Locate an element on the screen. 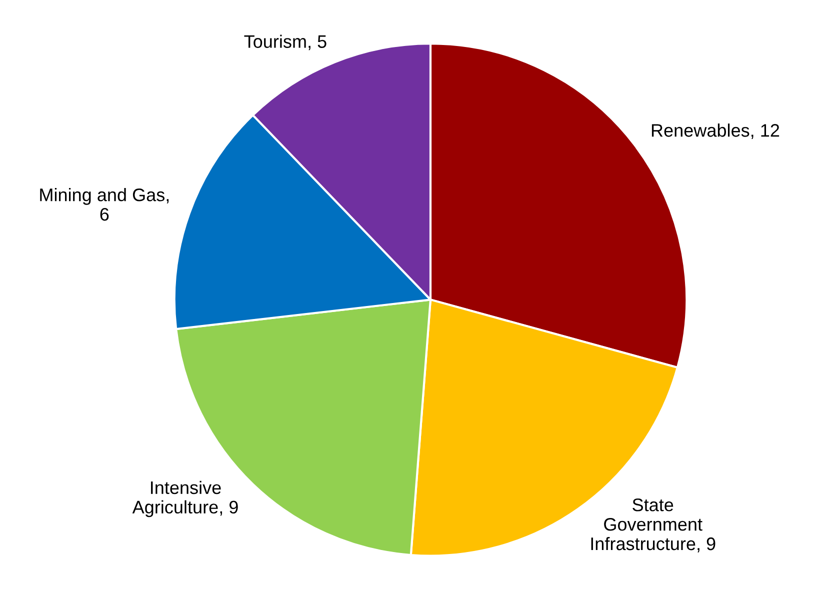  slice-label: Tourism, 5 is located at coordinates (285, 42).